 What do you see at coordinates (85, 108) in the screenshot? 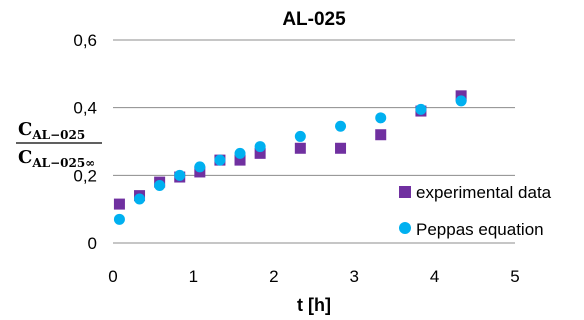
I see `y-tick-label: 0,4` at bounding box center [85, 108].